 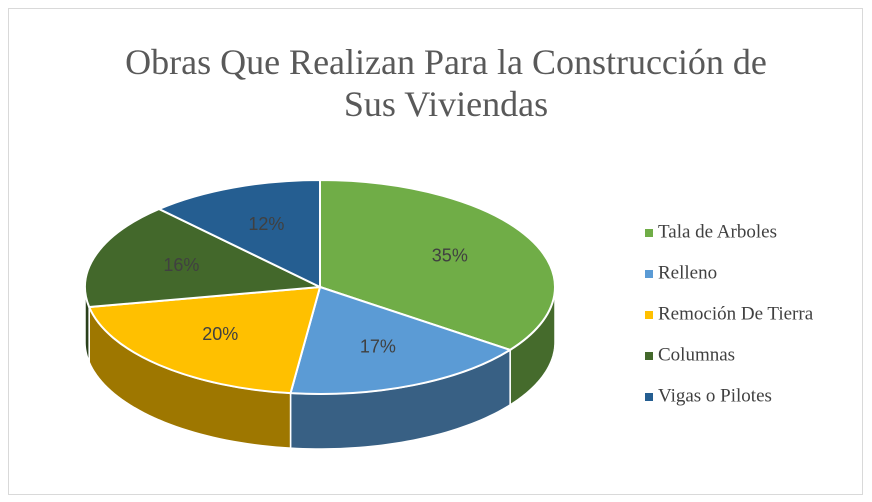 What do you see at coordinates (378, 347) in the screenshot?
I see `data-label: 17%` at bounding box center [378, 347].